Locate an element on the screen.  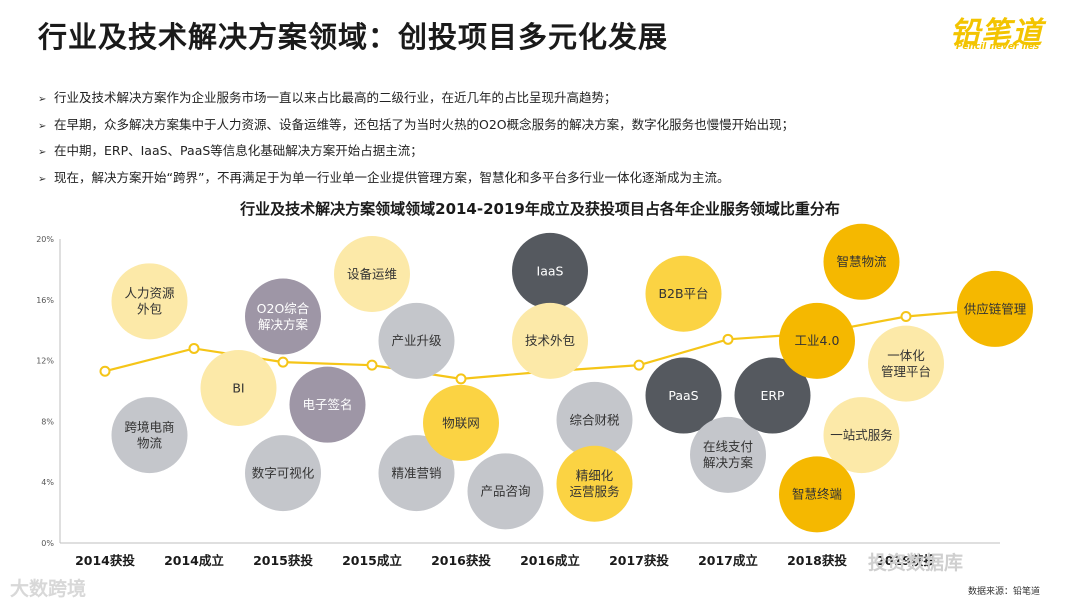
logo-tagline: Pencil never lies is located at coordinates (998, 47).